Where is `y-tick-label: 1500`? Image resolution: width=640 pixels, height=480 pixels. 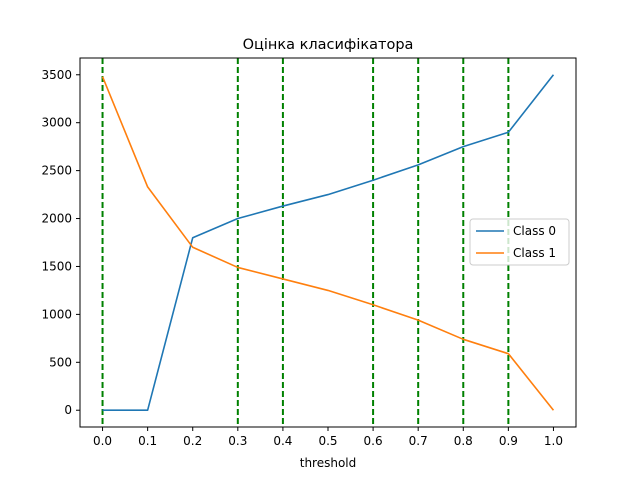 y-tick-label: 1500 is located at coordinates (56, 266).